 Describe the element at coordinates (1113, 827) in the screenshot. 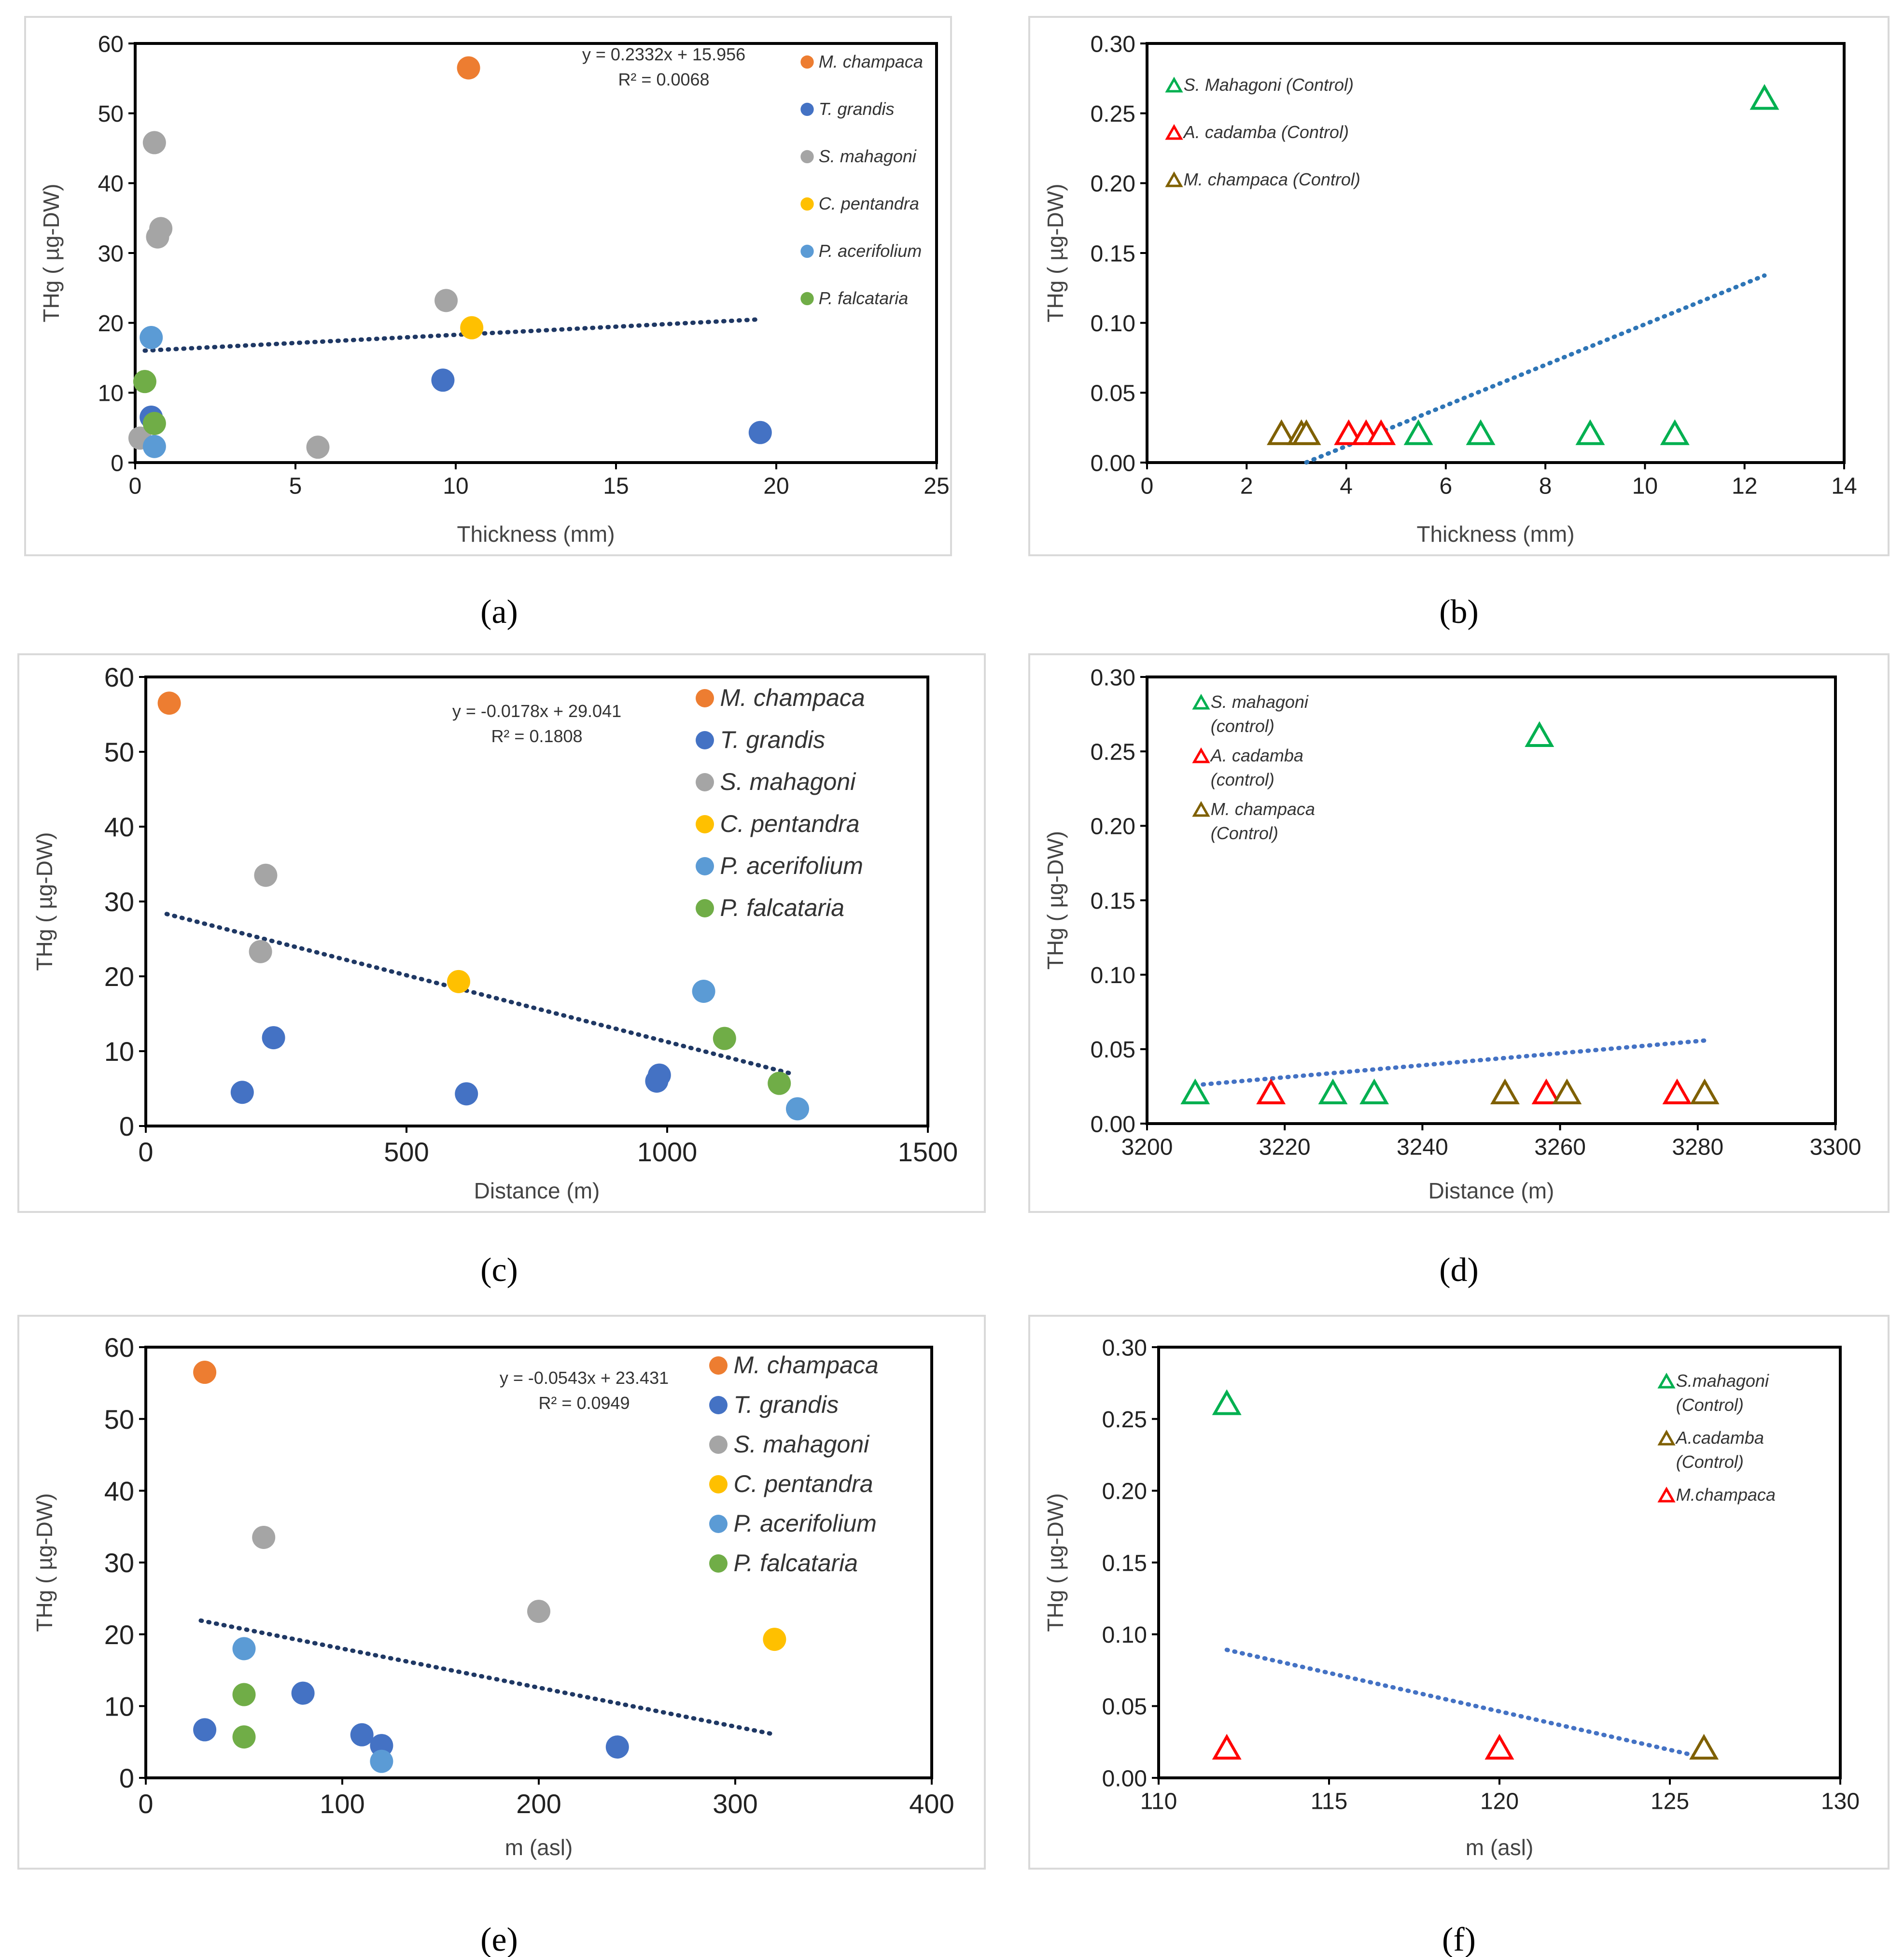

I see `y-tick-label: 0.20` at that location.